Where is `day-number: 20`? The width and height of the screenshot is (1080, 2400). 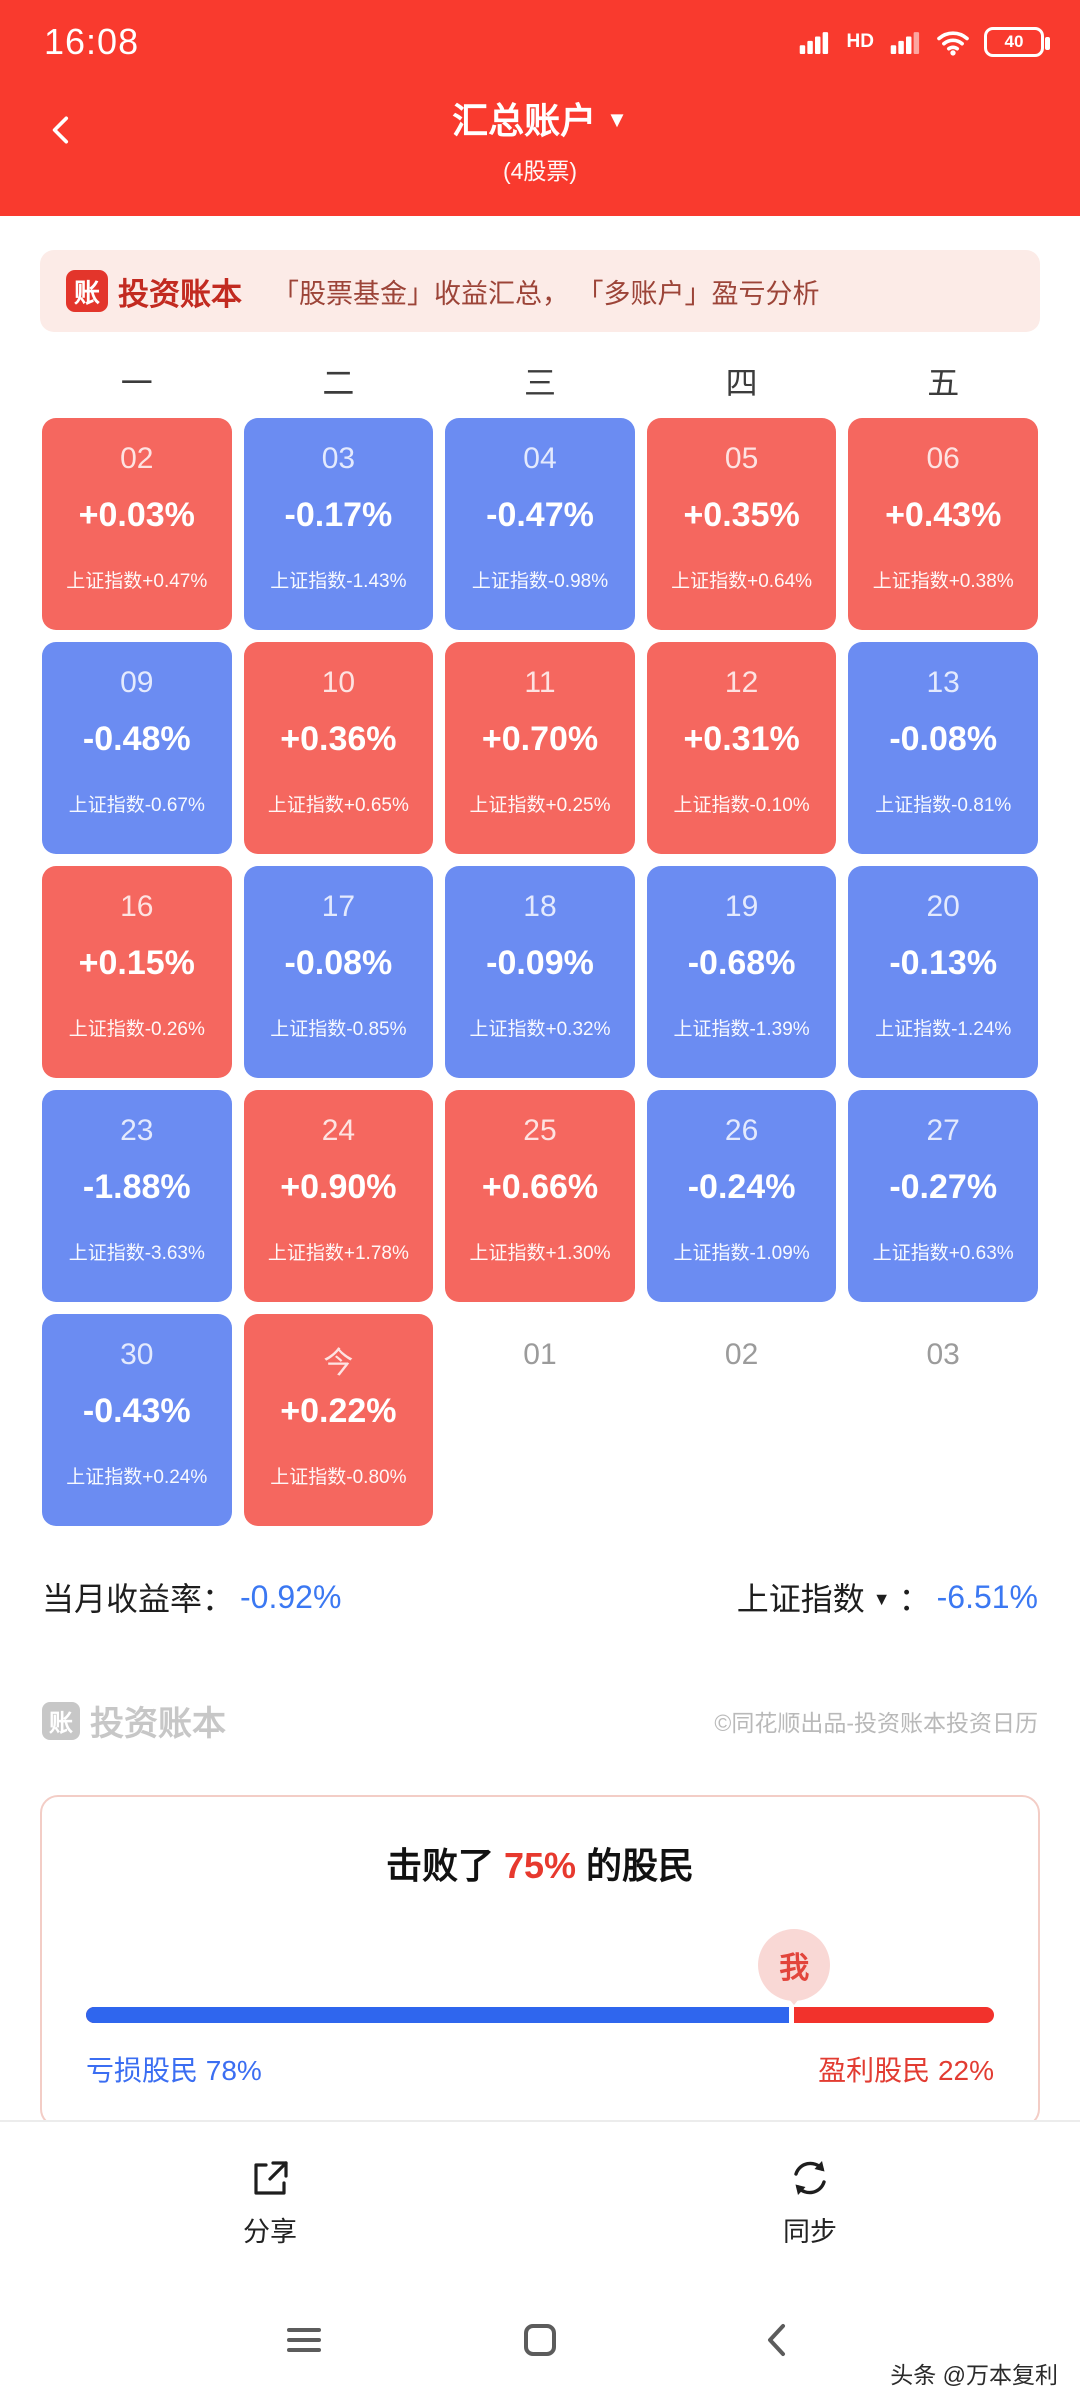
day-number: 20 is located at coordinates (943, 906).